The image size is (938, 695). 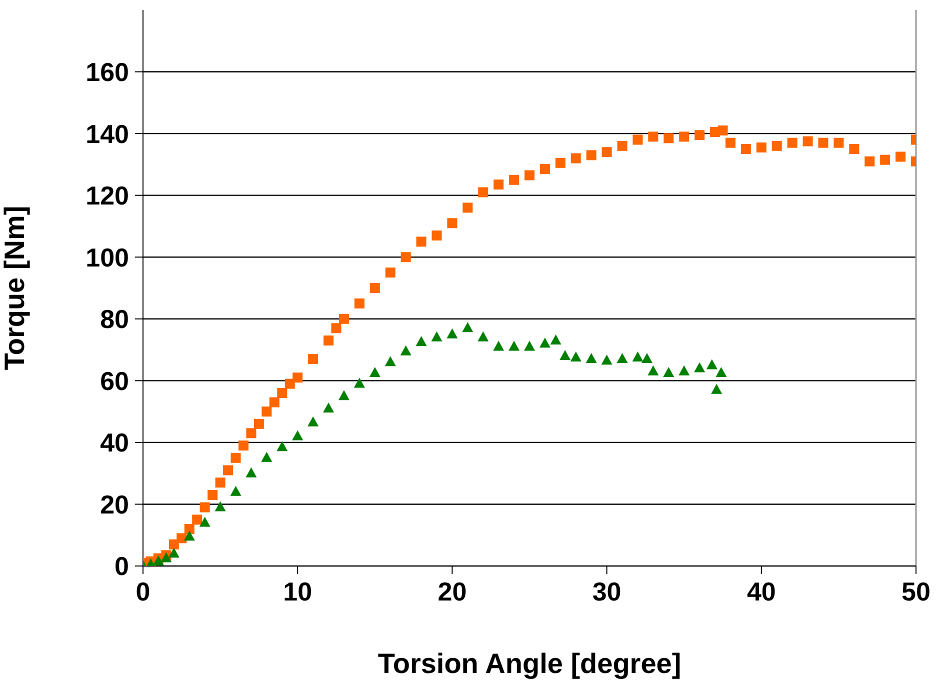 What do you see at coordinates (121, 566) in the screenshot?
I see `y-tick-label: 0` at bounding box center [121, 566].